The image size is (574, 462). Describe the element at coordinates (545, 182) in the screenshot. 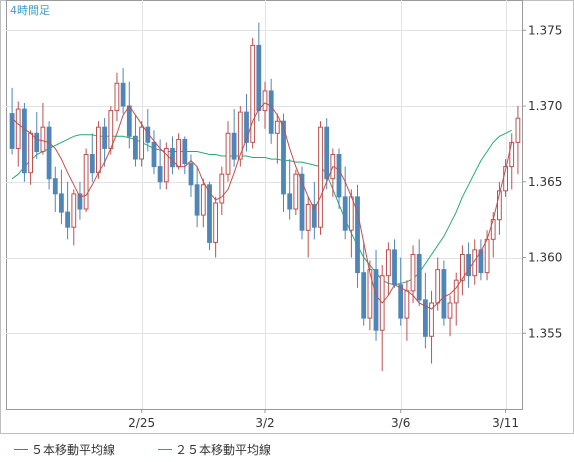

I see `y-tick-label-2: 1.365` at that location.